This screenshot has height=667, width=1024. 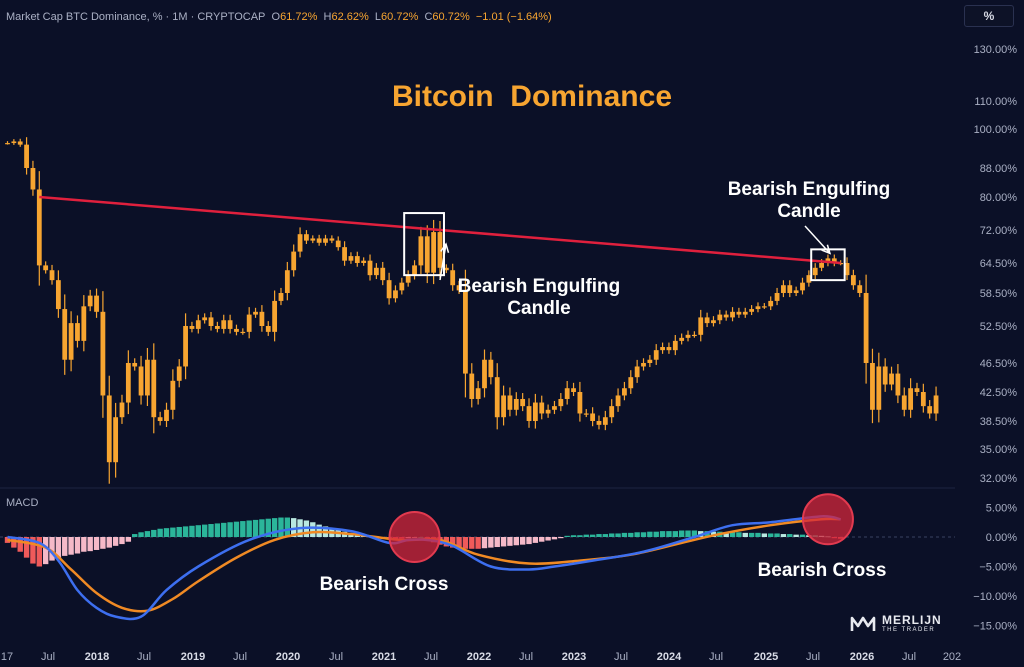 I want to click on time-axis-label: 202, so click(x=952, y=657).